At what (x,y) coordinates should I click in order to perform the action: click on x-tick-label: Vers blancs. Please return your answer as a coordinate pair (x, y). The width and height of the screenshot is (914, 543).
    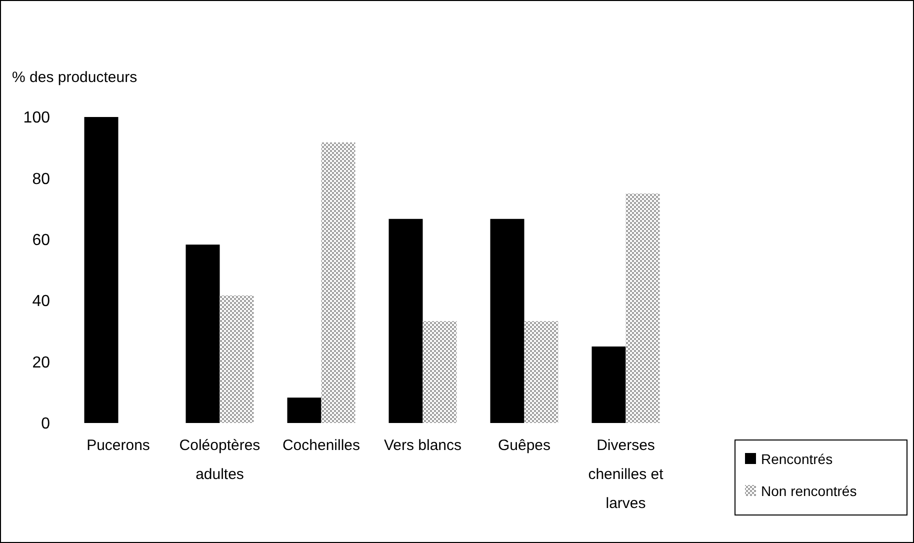
    Looking at the image, I should click on (423, 445).